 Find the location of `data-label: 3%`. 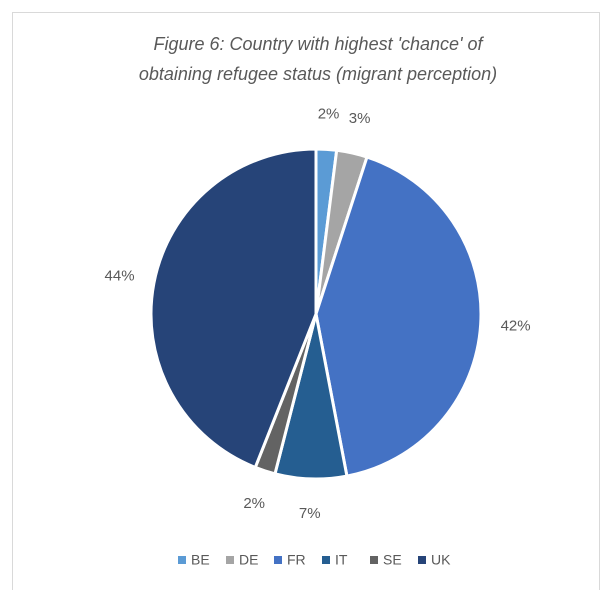

data-label: 3% is located at coordinates (360, 118).